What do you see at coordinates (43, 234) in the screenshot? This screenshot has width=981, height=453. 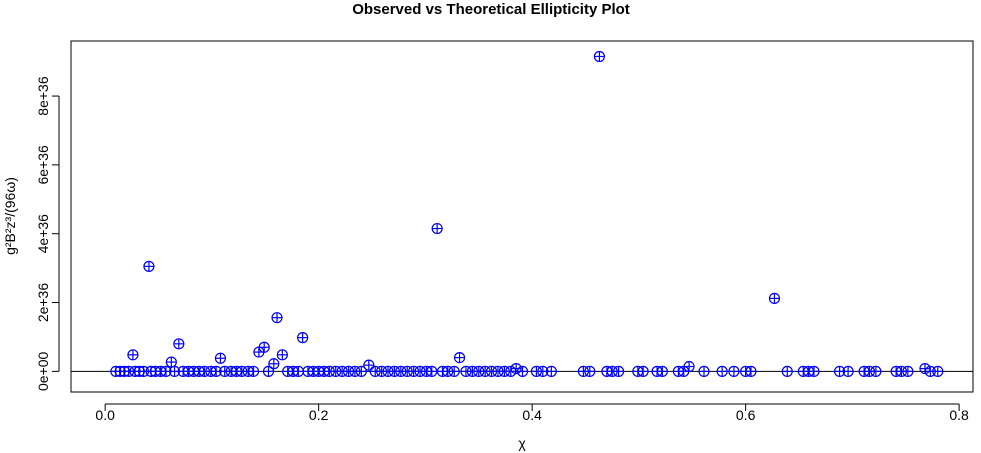 I see `y-tick-label: 4e+36` at bounding box center [43, 234].